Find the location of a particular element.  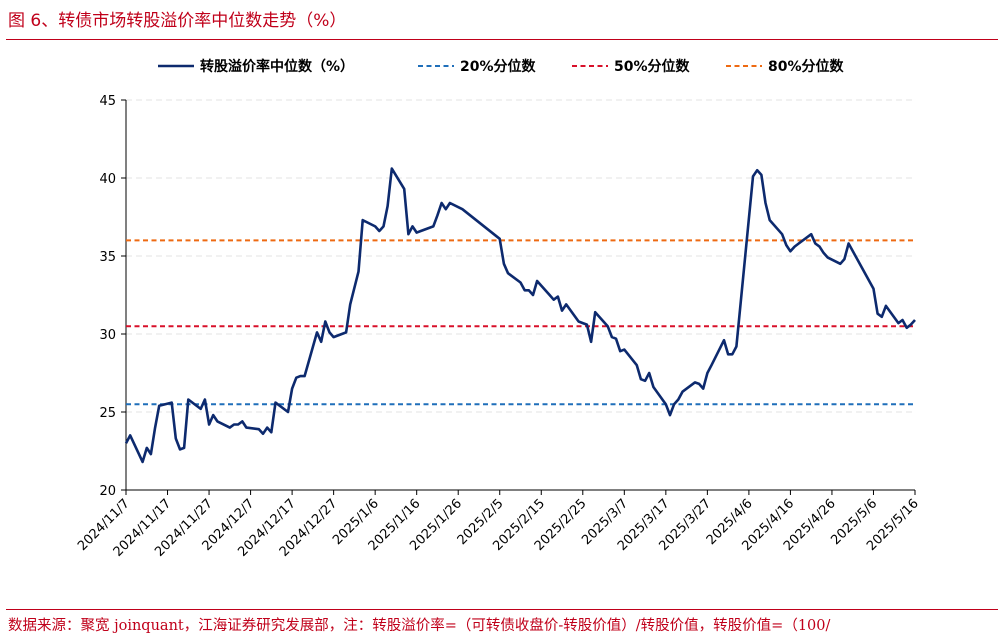

legend-item: 20%分位数 is located at coordinates (477, 66).